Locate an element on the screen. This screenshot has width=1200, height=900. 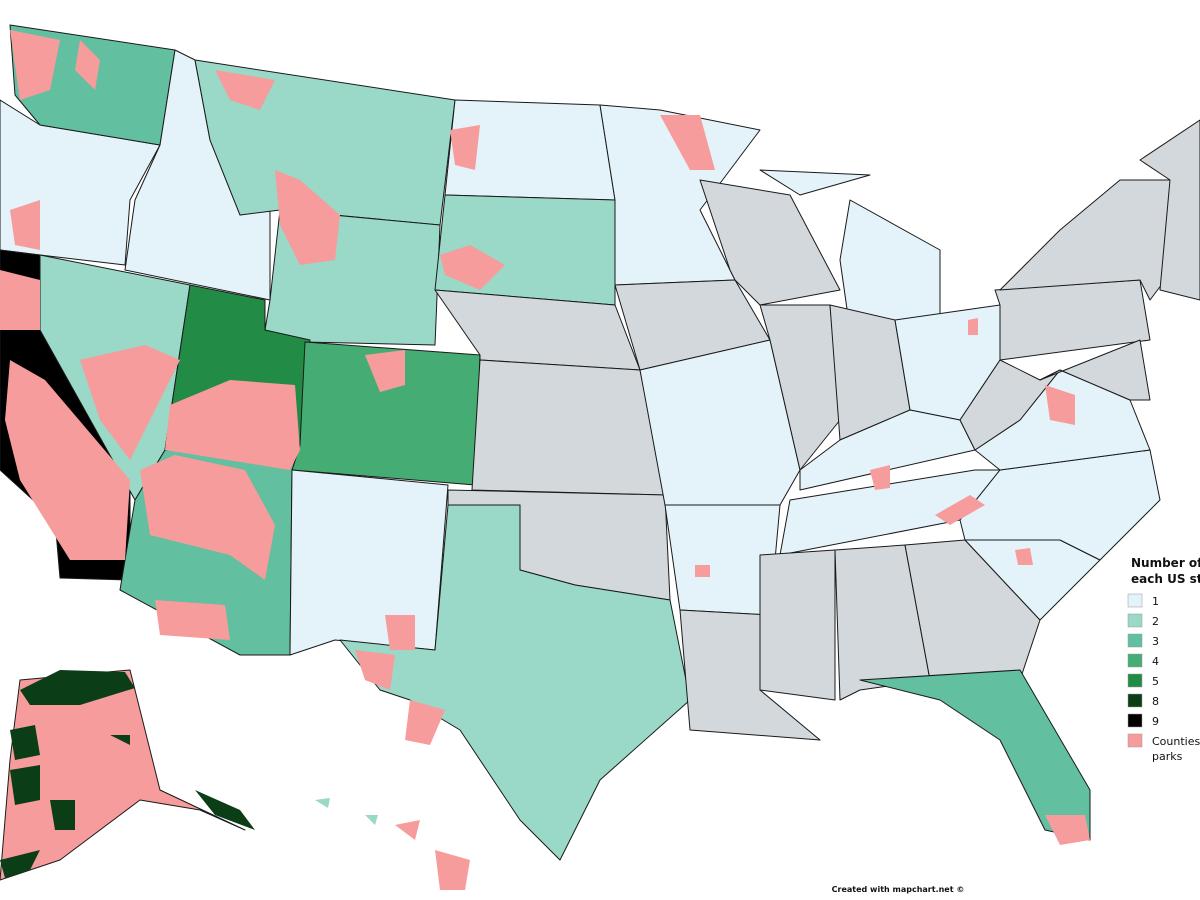
legend-label: 1 is located at coordinates (1155, 601).